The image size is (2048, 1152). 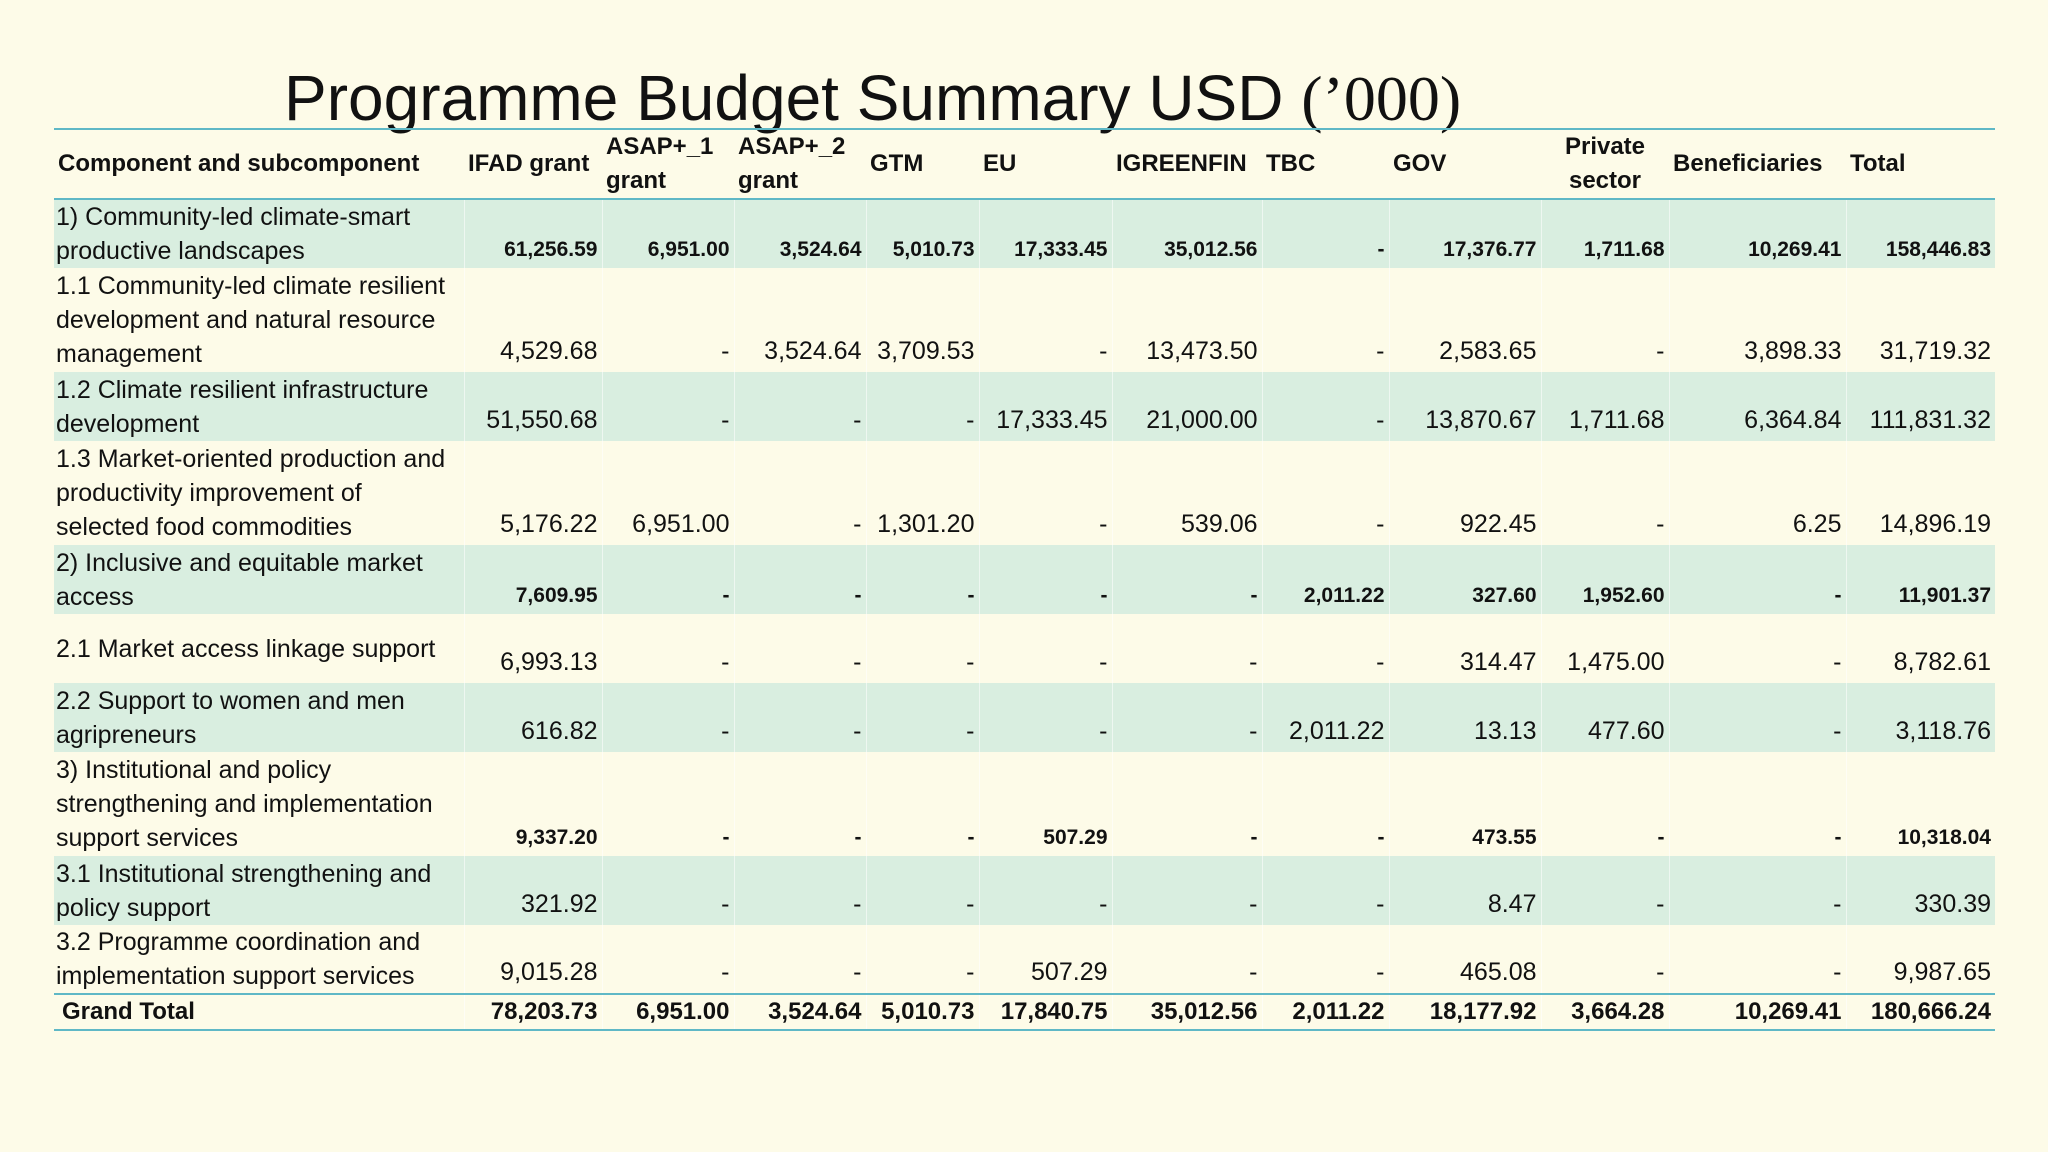 I want to click on cell-gov: 473.55, so click(x=1464, y=804).